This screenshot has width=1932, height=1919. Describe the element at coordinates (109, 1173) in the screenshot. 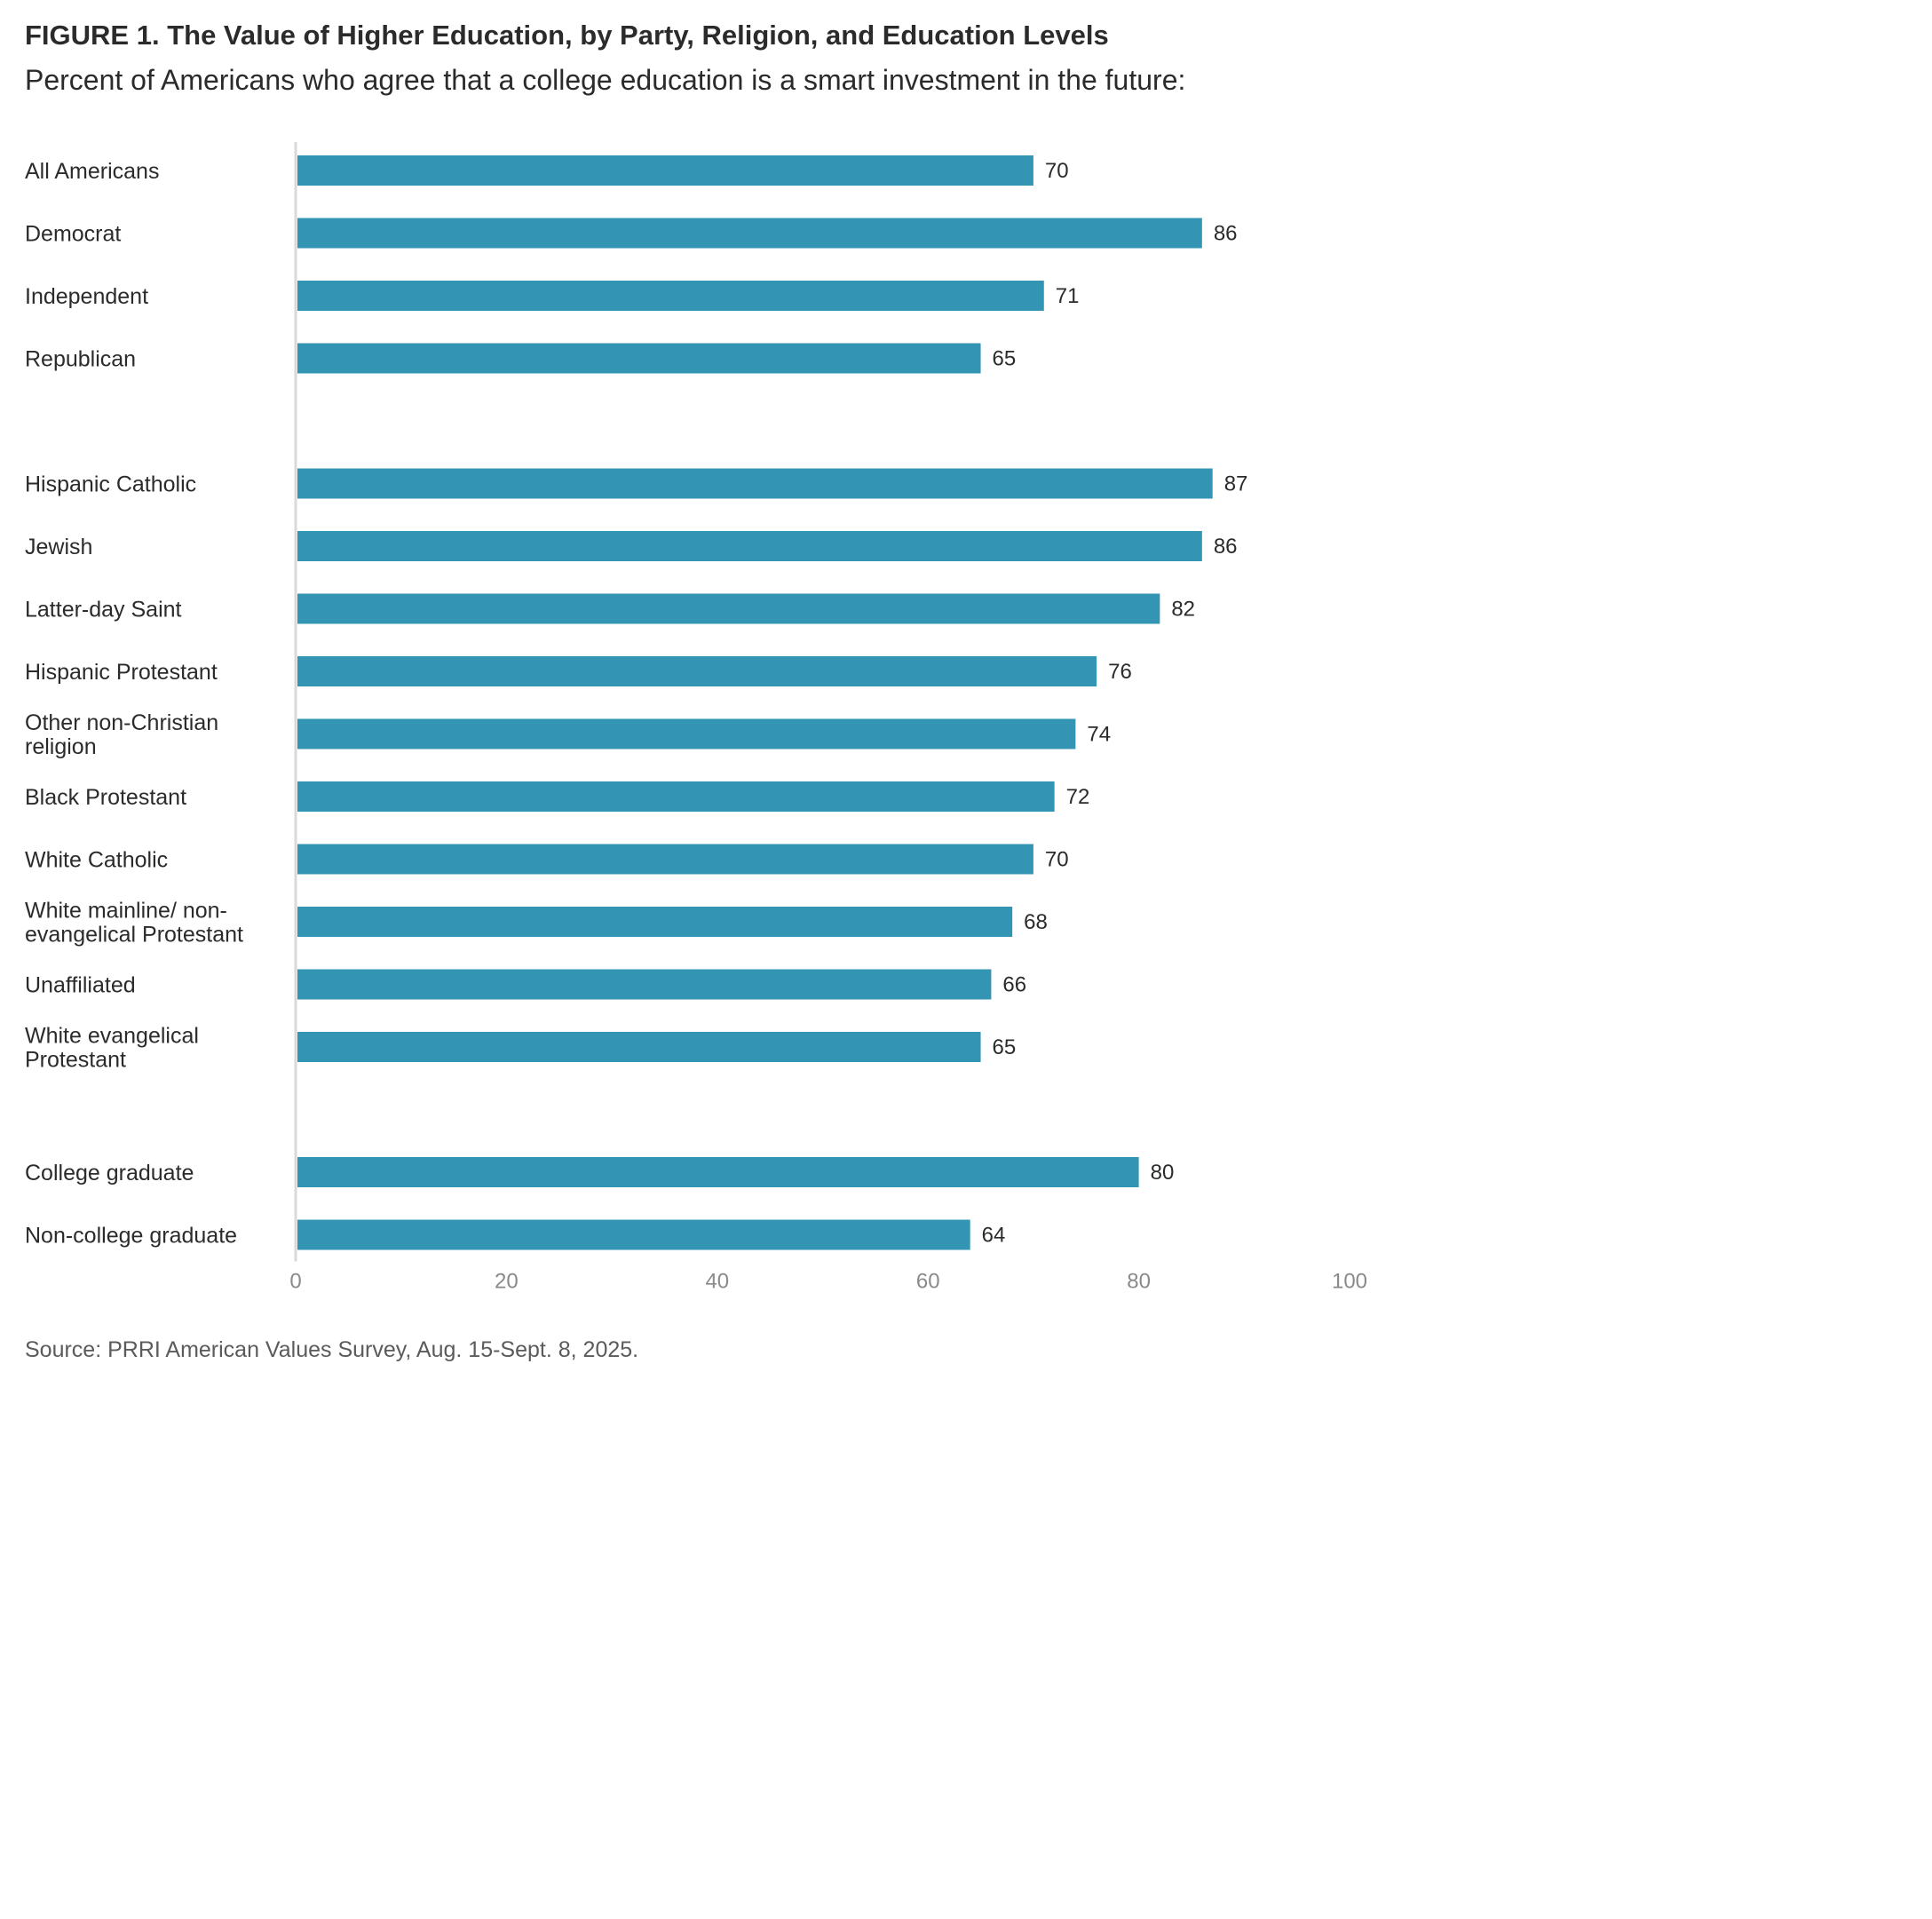

I see `category-label: College graduate` at that location.